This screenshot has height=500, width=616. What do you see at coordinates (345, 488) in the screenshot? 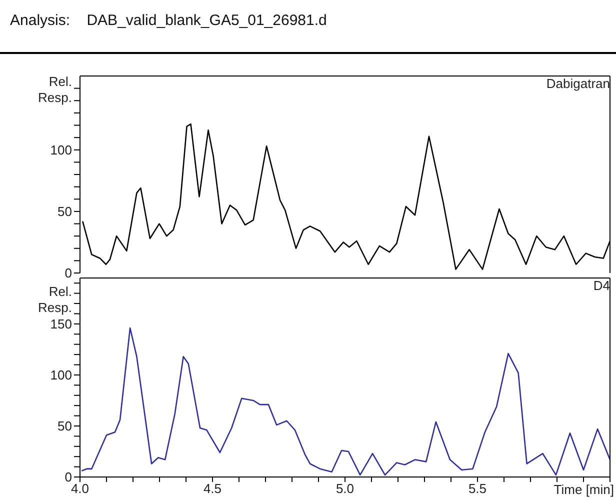
I see `x-tick-label: 5.0` at bounding box center [345, 488].